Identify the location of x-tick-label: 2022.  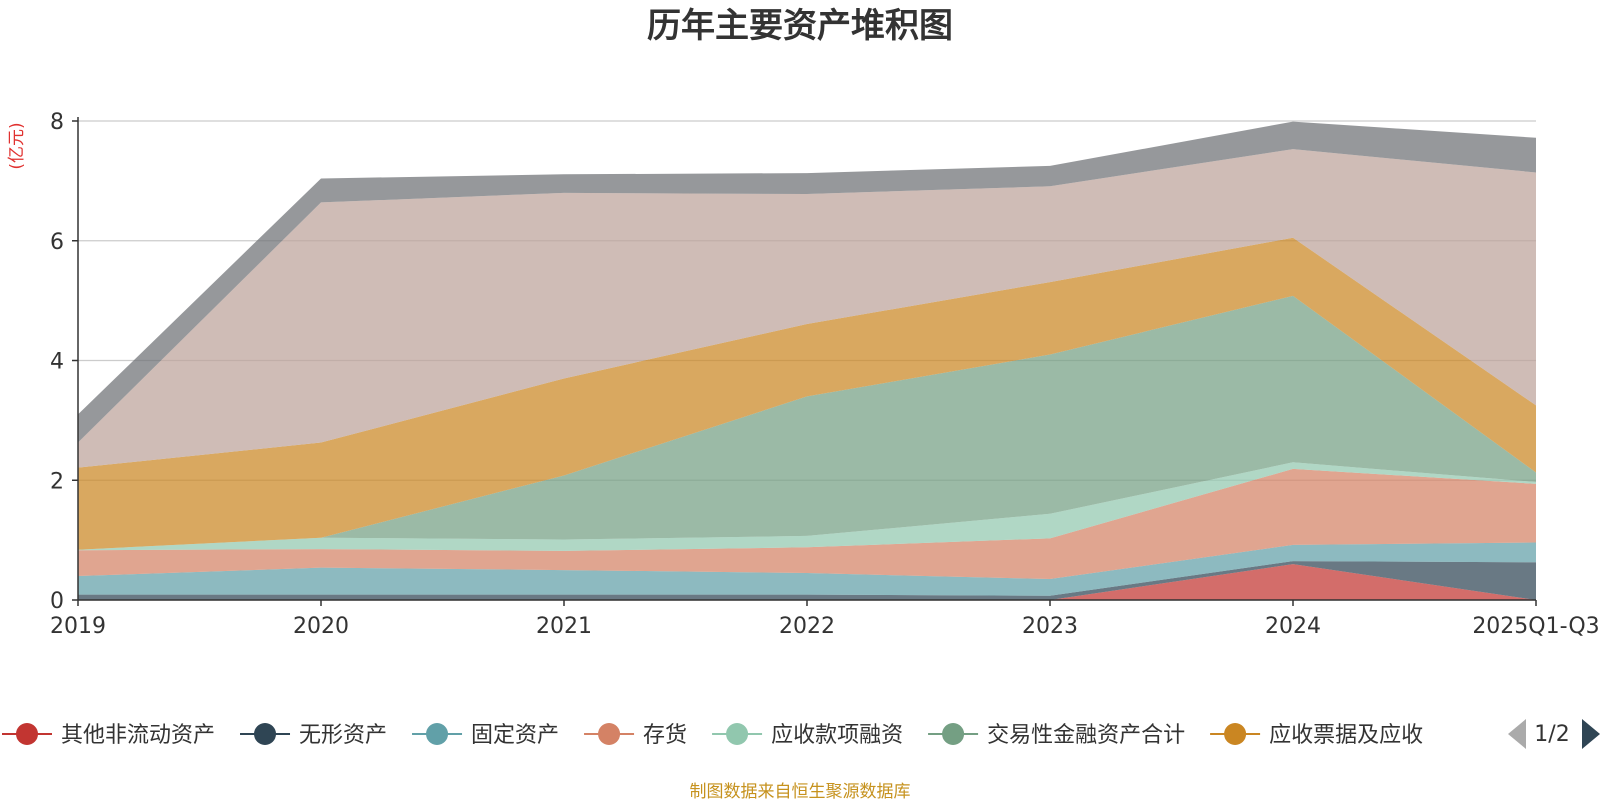
(807, 626).